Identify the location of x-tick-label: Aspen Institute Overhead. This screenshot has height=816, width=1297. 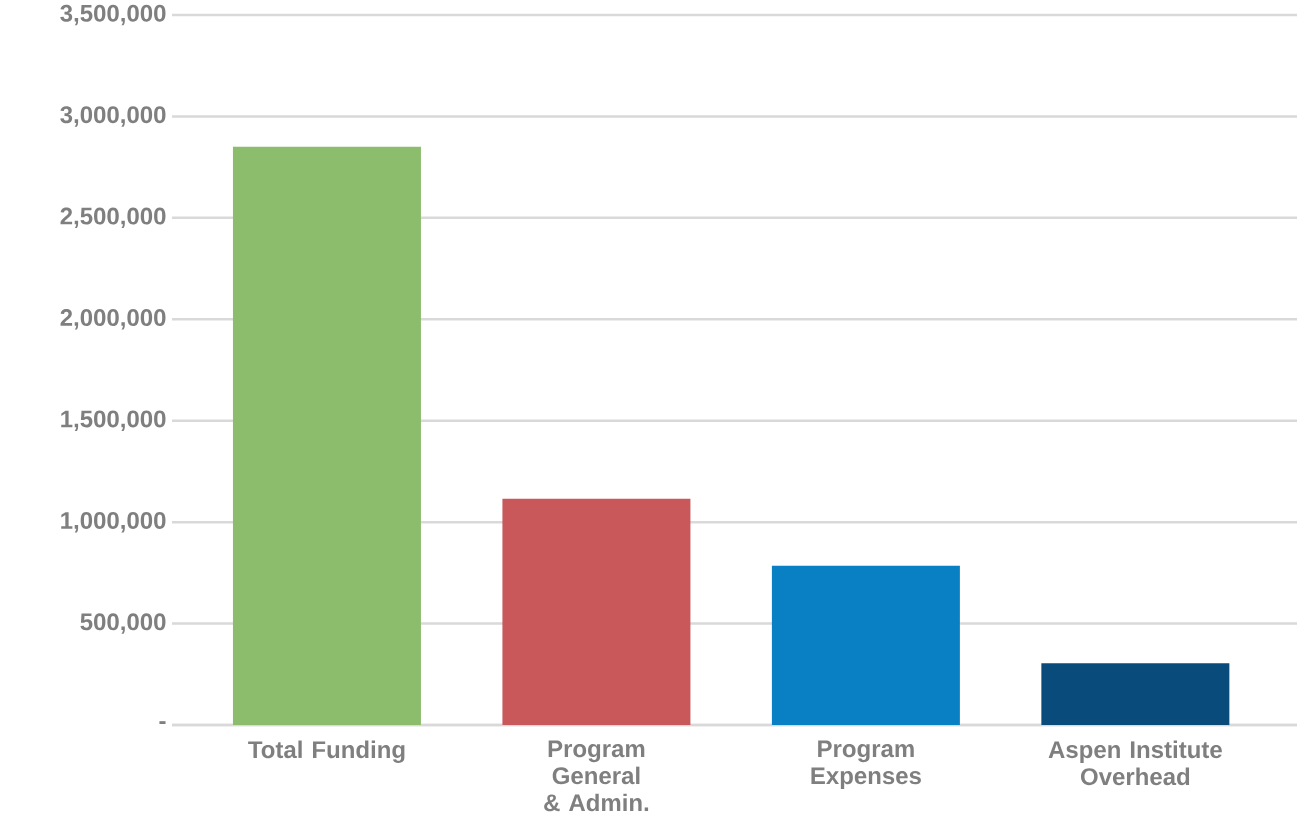
(1135, 763).